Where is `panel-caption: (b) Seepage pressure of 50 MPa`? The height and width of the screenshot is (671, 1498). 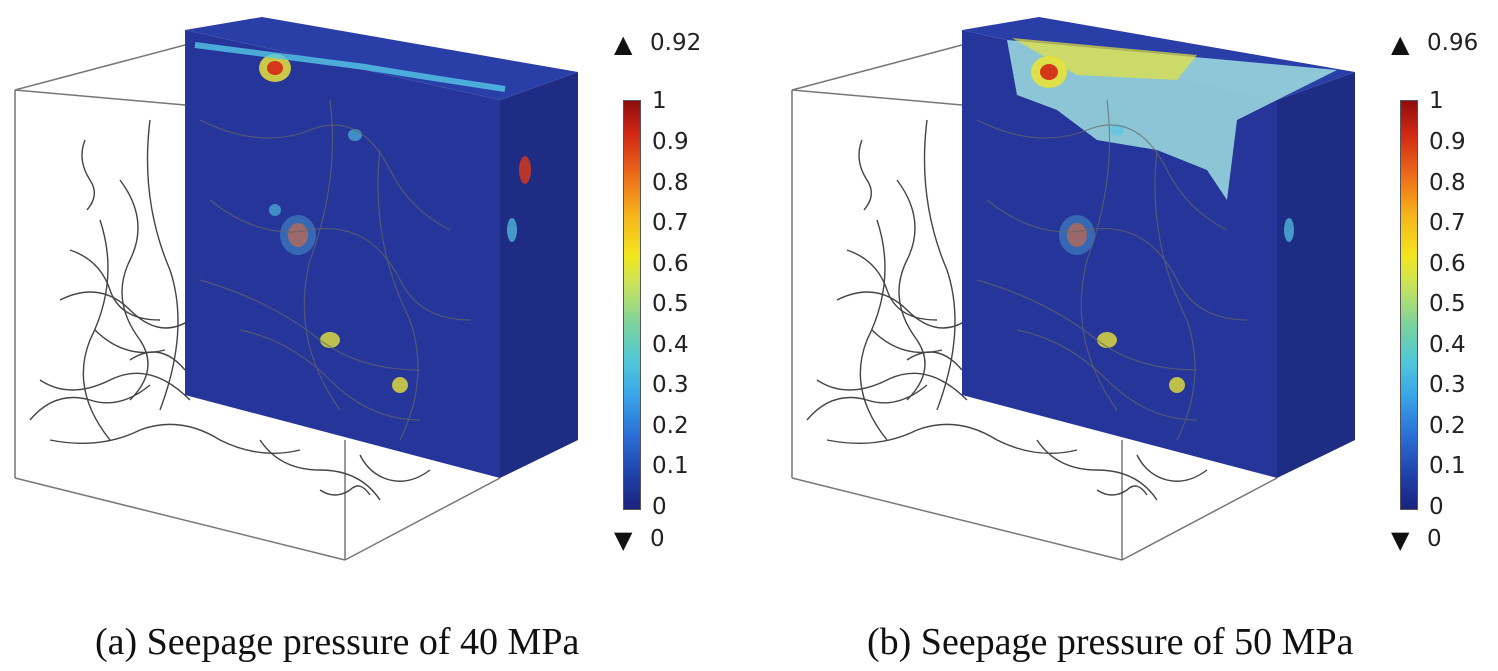 panel-caption: (b) Seepage pressure of 50 MPa is located at coordinates (1110, 642).